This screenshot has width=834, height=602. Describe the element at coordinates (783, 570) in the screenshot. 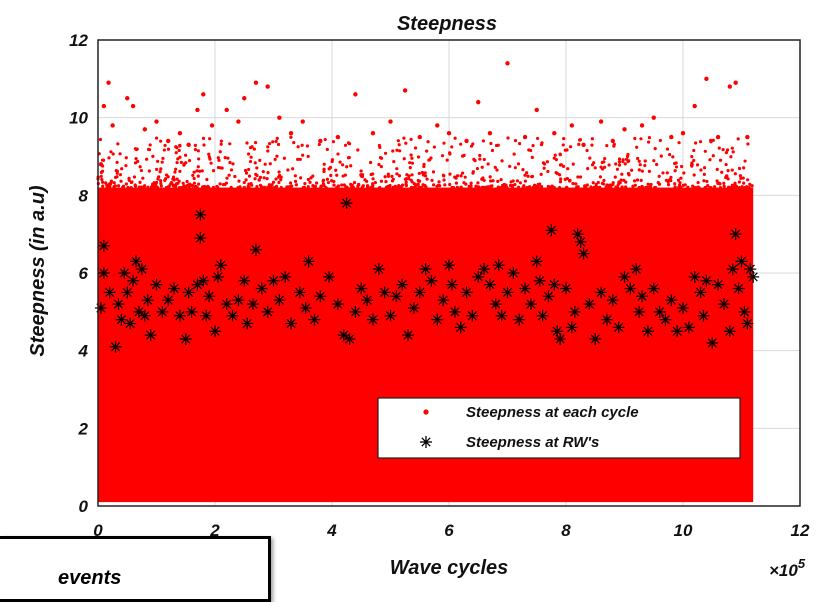

I see `x-axis-multiplier-base: ×10` at that location.